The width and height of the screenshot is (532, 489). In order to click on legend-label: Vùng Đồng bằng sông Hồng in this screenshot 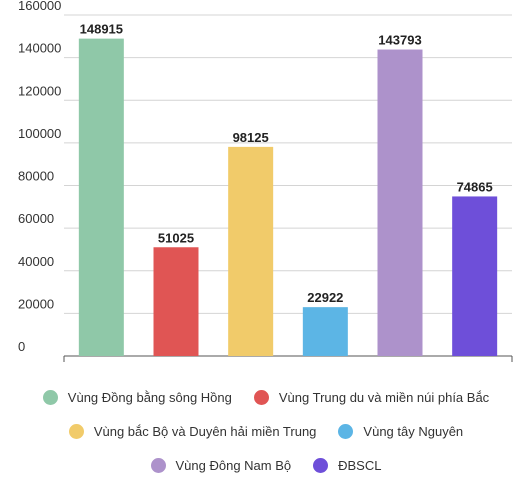, I will do `click(149, 397)`.